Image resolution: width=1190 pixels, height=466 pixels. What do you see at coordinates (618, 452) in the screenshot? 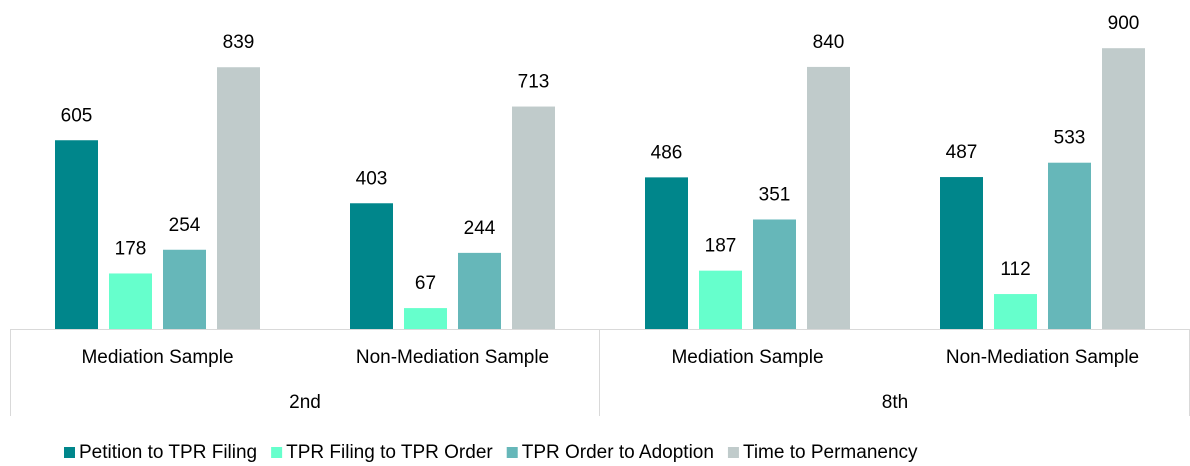
I see `legend-label: TPR Order to Adoption` at bounding box center [618, 452].